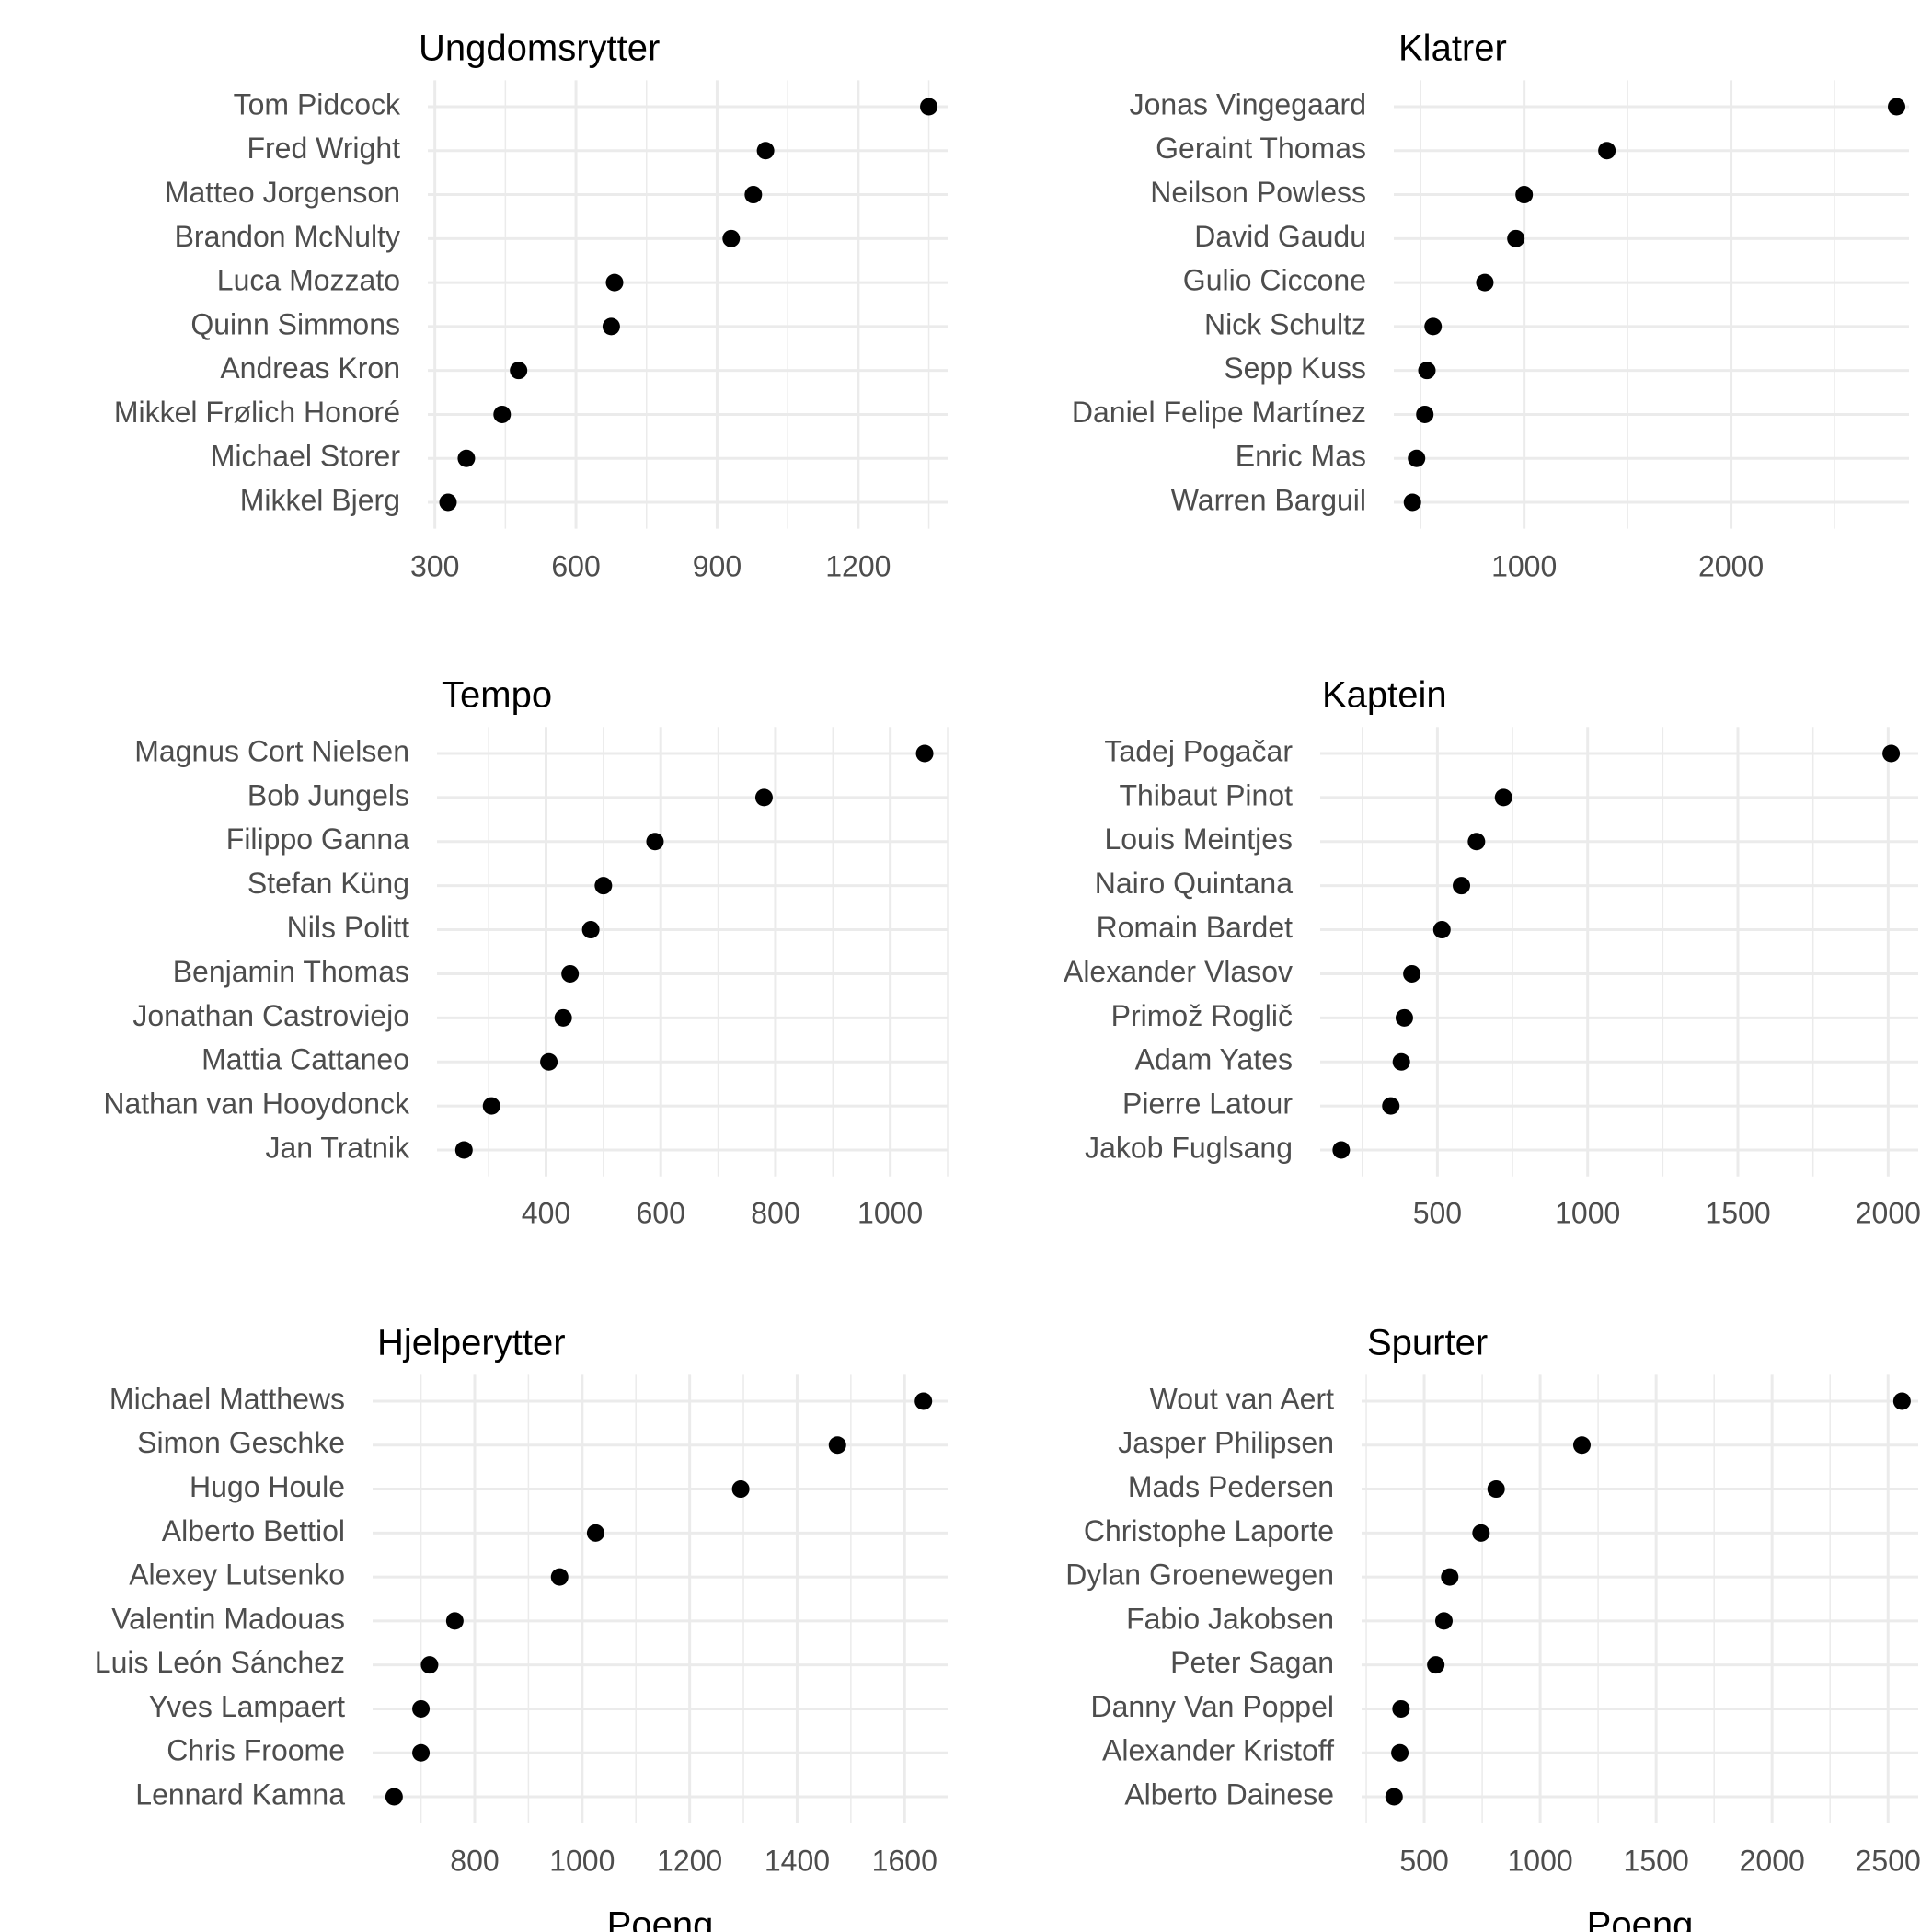 The width and height of the screenshot is (1932, 1932). I want to click on data-point-peter-sagan, so click(1436, 1665).